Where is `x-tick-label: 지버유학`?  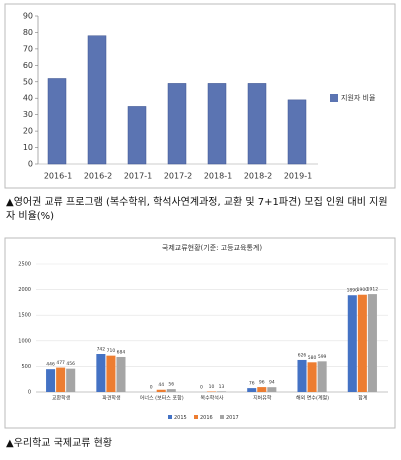
x-tick-label: 지버유학 is located at coordinates (262, 398).